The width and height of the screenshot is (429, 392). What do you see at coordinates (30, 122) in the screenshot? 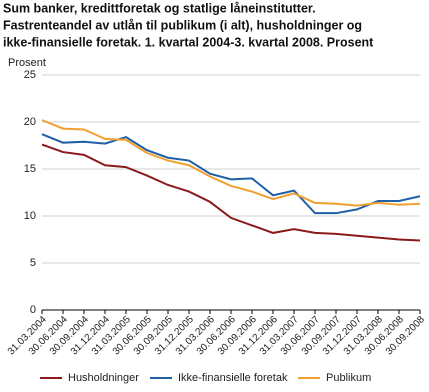
I see `y-tick-label: 20` at bounding box center [30, 122].